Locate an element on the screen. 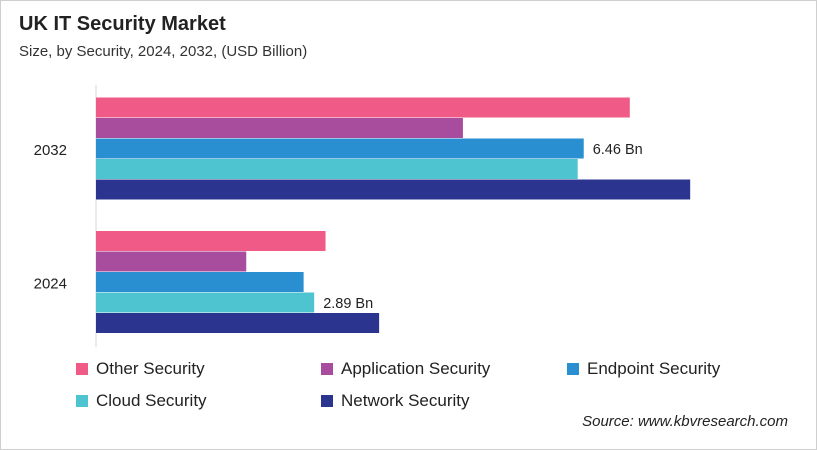  bar-network-security-2032 is located at coordinates (393, 189).